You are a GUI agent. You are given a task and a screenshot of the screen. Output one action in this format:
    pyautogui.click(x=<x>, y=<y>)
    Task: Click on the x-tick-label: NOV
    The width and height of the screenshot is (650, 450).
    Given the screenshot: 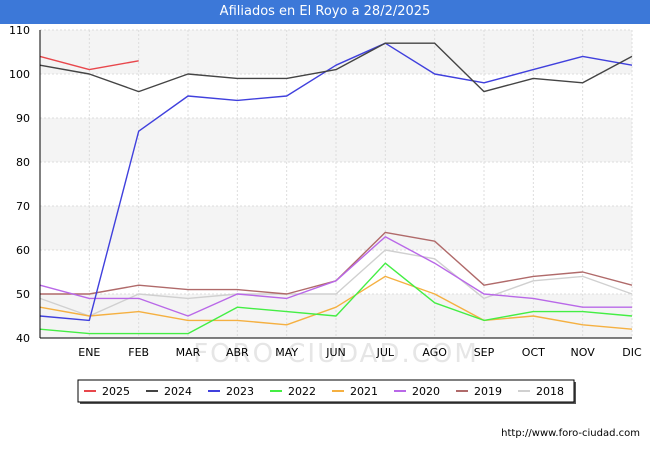 What is the action you would take?
    pyautogui.click(x=583, y=352)
    